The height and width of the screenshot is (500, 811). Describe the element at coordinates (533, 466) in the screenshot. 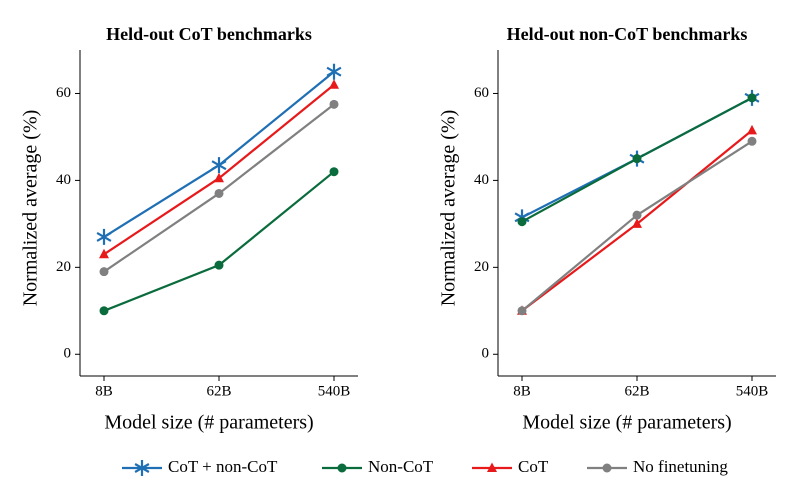

I see `legend-label: CoT` at that location.